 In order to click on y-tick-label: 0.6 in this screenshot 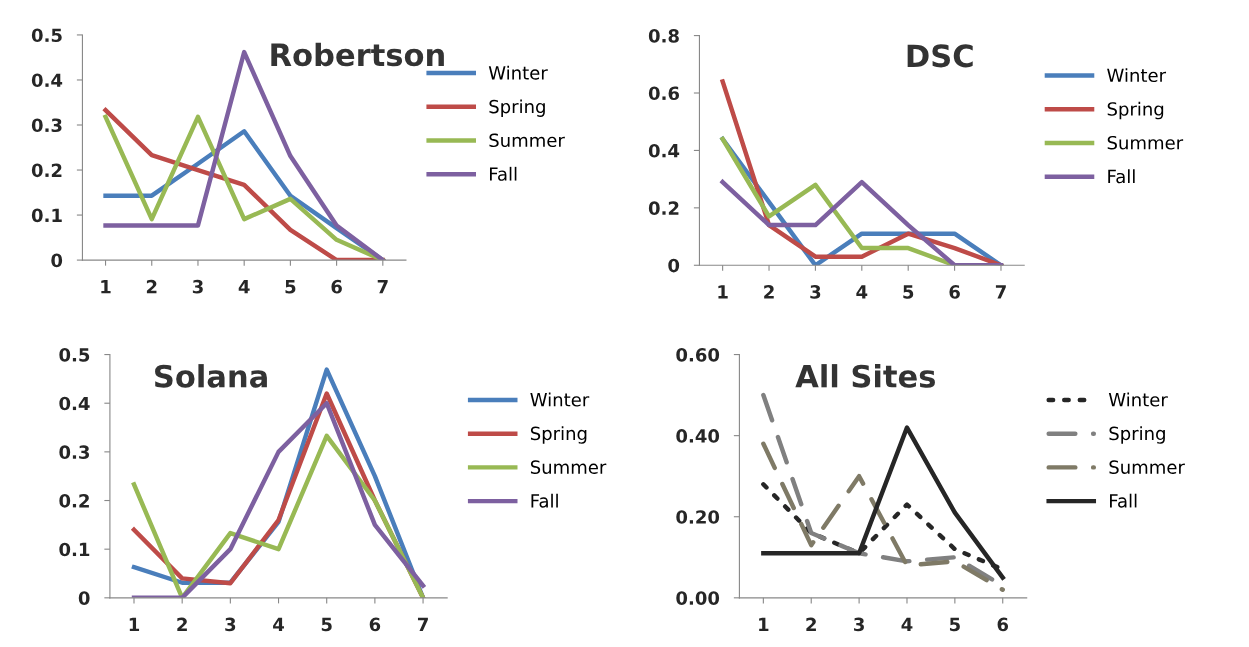, I will do `click(664, 93)`.